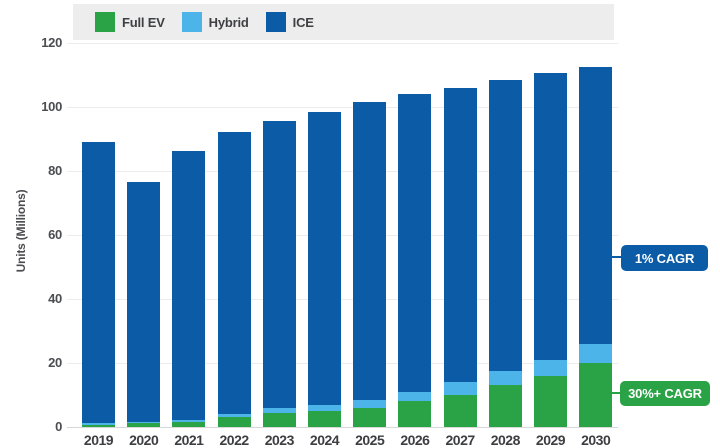 This screenshot has width=720, height=448. What do you see at coordinates (370, 440) in the screenshot?
I see `x-tick-label: 2025` at bounding box center [370, 440].